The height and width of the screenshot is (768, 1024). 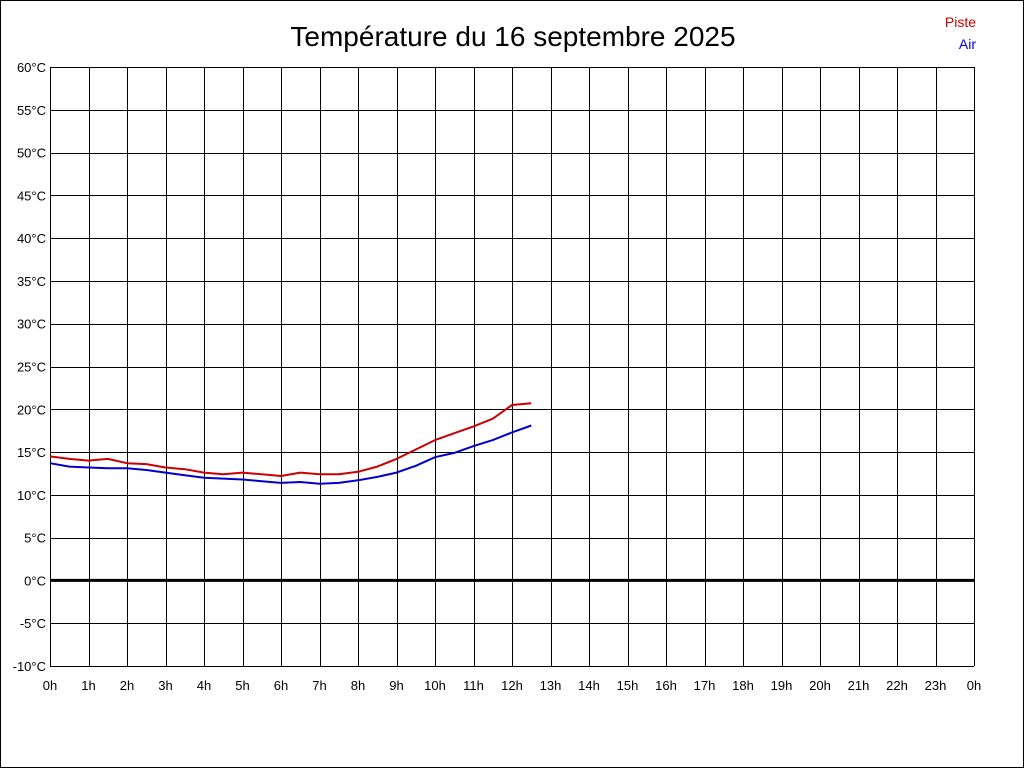 I want to click on y-tick-label: 25°C, so click(x=31, y=367).